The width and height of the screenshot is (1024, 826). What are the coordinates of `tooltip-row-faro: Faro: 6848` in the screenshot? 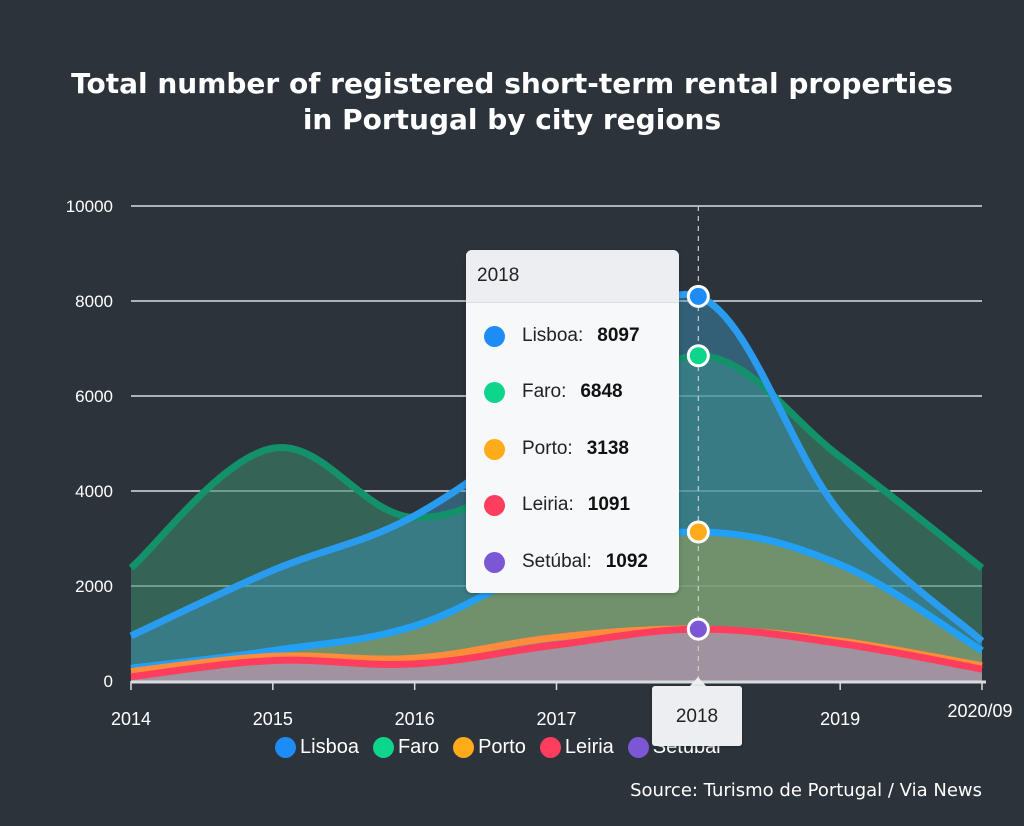 It's located at (553, 392).